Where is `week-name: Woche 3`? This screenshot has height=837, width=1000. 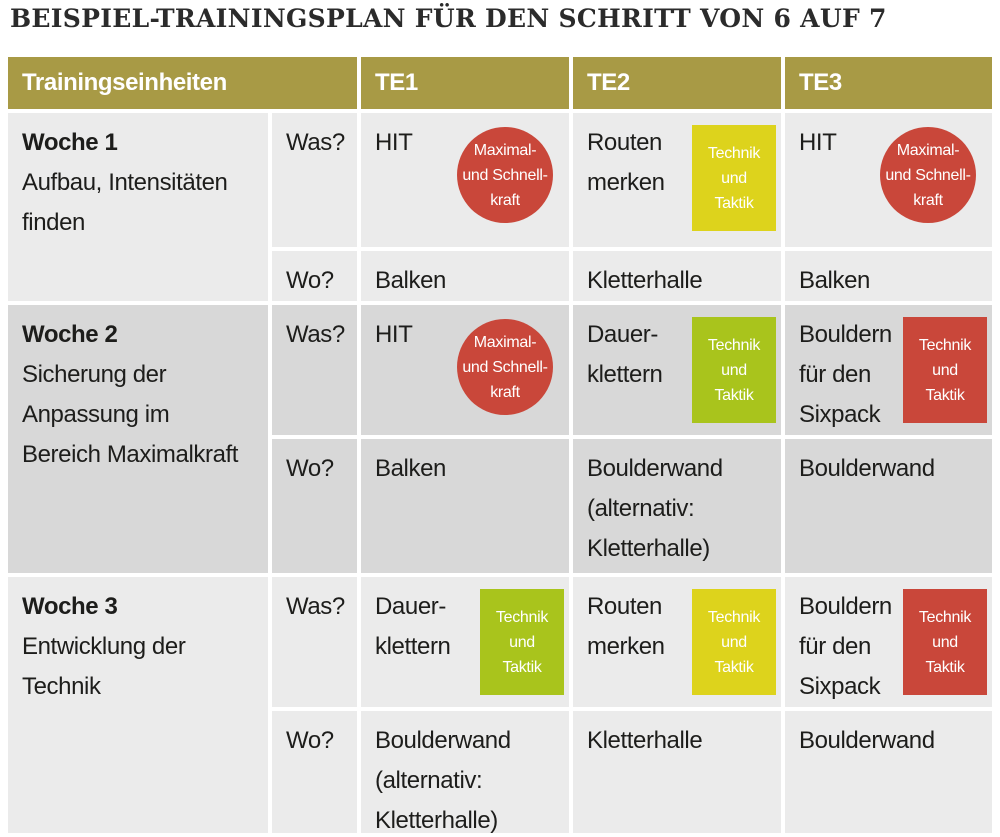 week-name: Woche 3 is located at coordinates (70, 606).